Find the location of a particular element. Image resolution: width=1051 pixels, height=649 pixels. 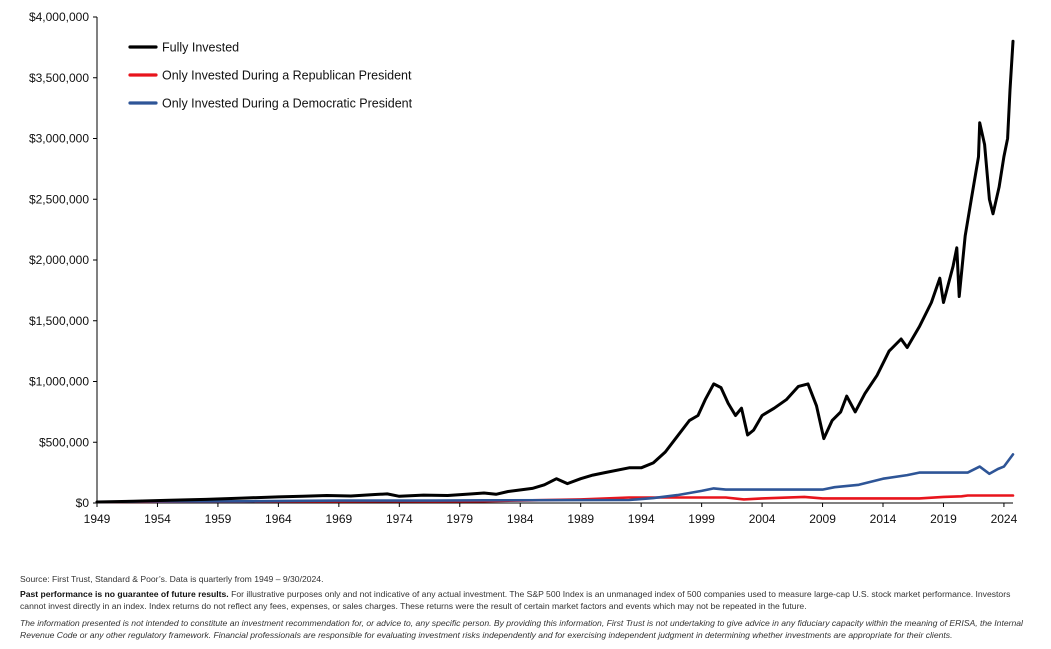

series-line-democratic is located at coordinates (555, 478).